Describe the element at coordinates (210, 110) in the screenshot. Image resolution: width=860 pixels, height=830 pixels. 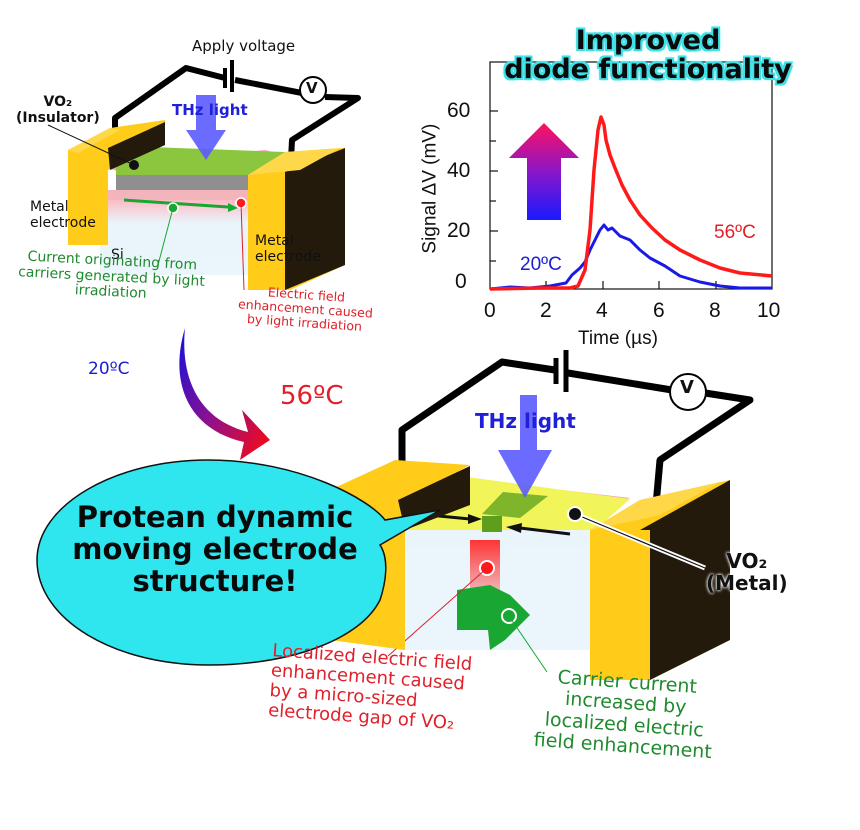
I see `thz-light-label-top: THz light` at that location.